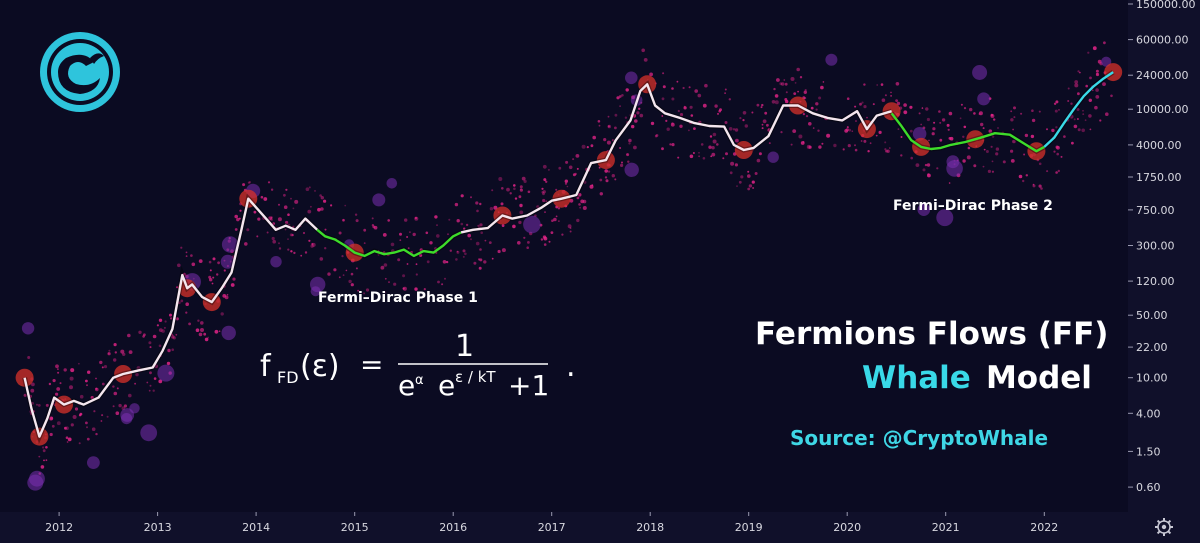 This screenshot has width=1200, height=543. Describe the element at coordinates (1152, 347) in the screenshot. I see `y-tick-label: 22.00` at that location.